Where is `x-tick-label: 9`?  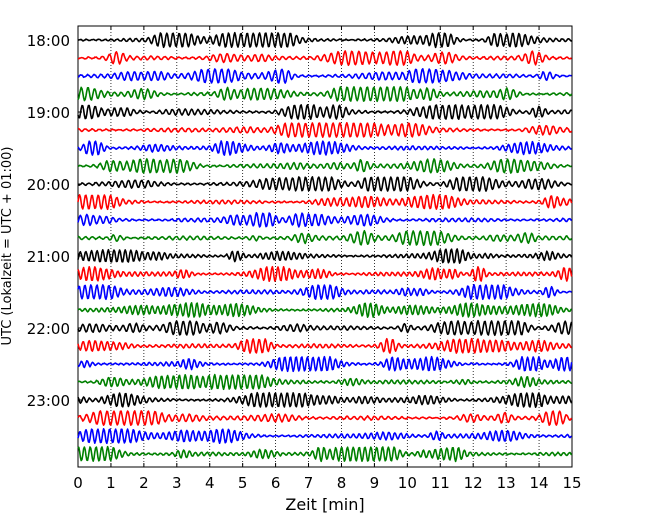 x-tick-label: 9 is located at coordinates (375, 483).